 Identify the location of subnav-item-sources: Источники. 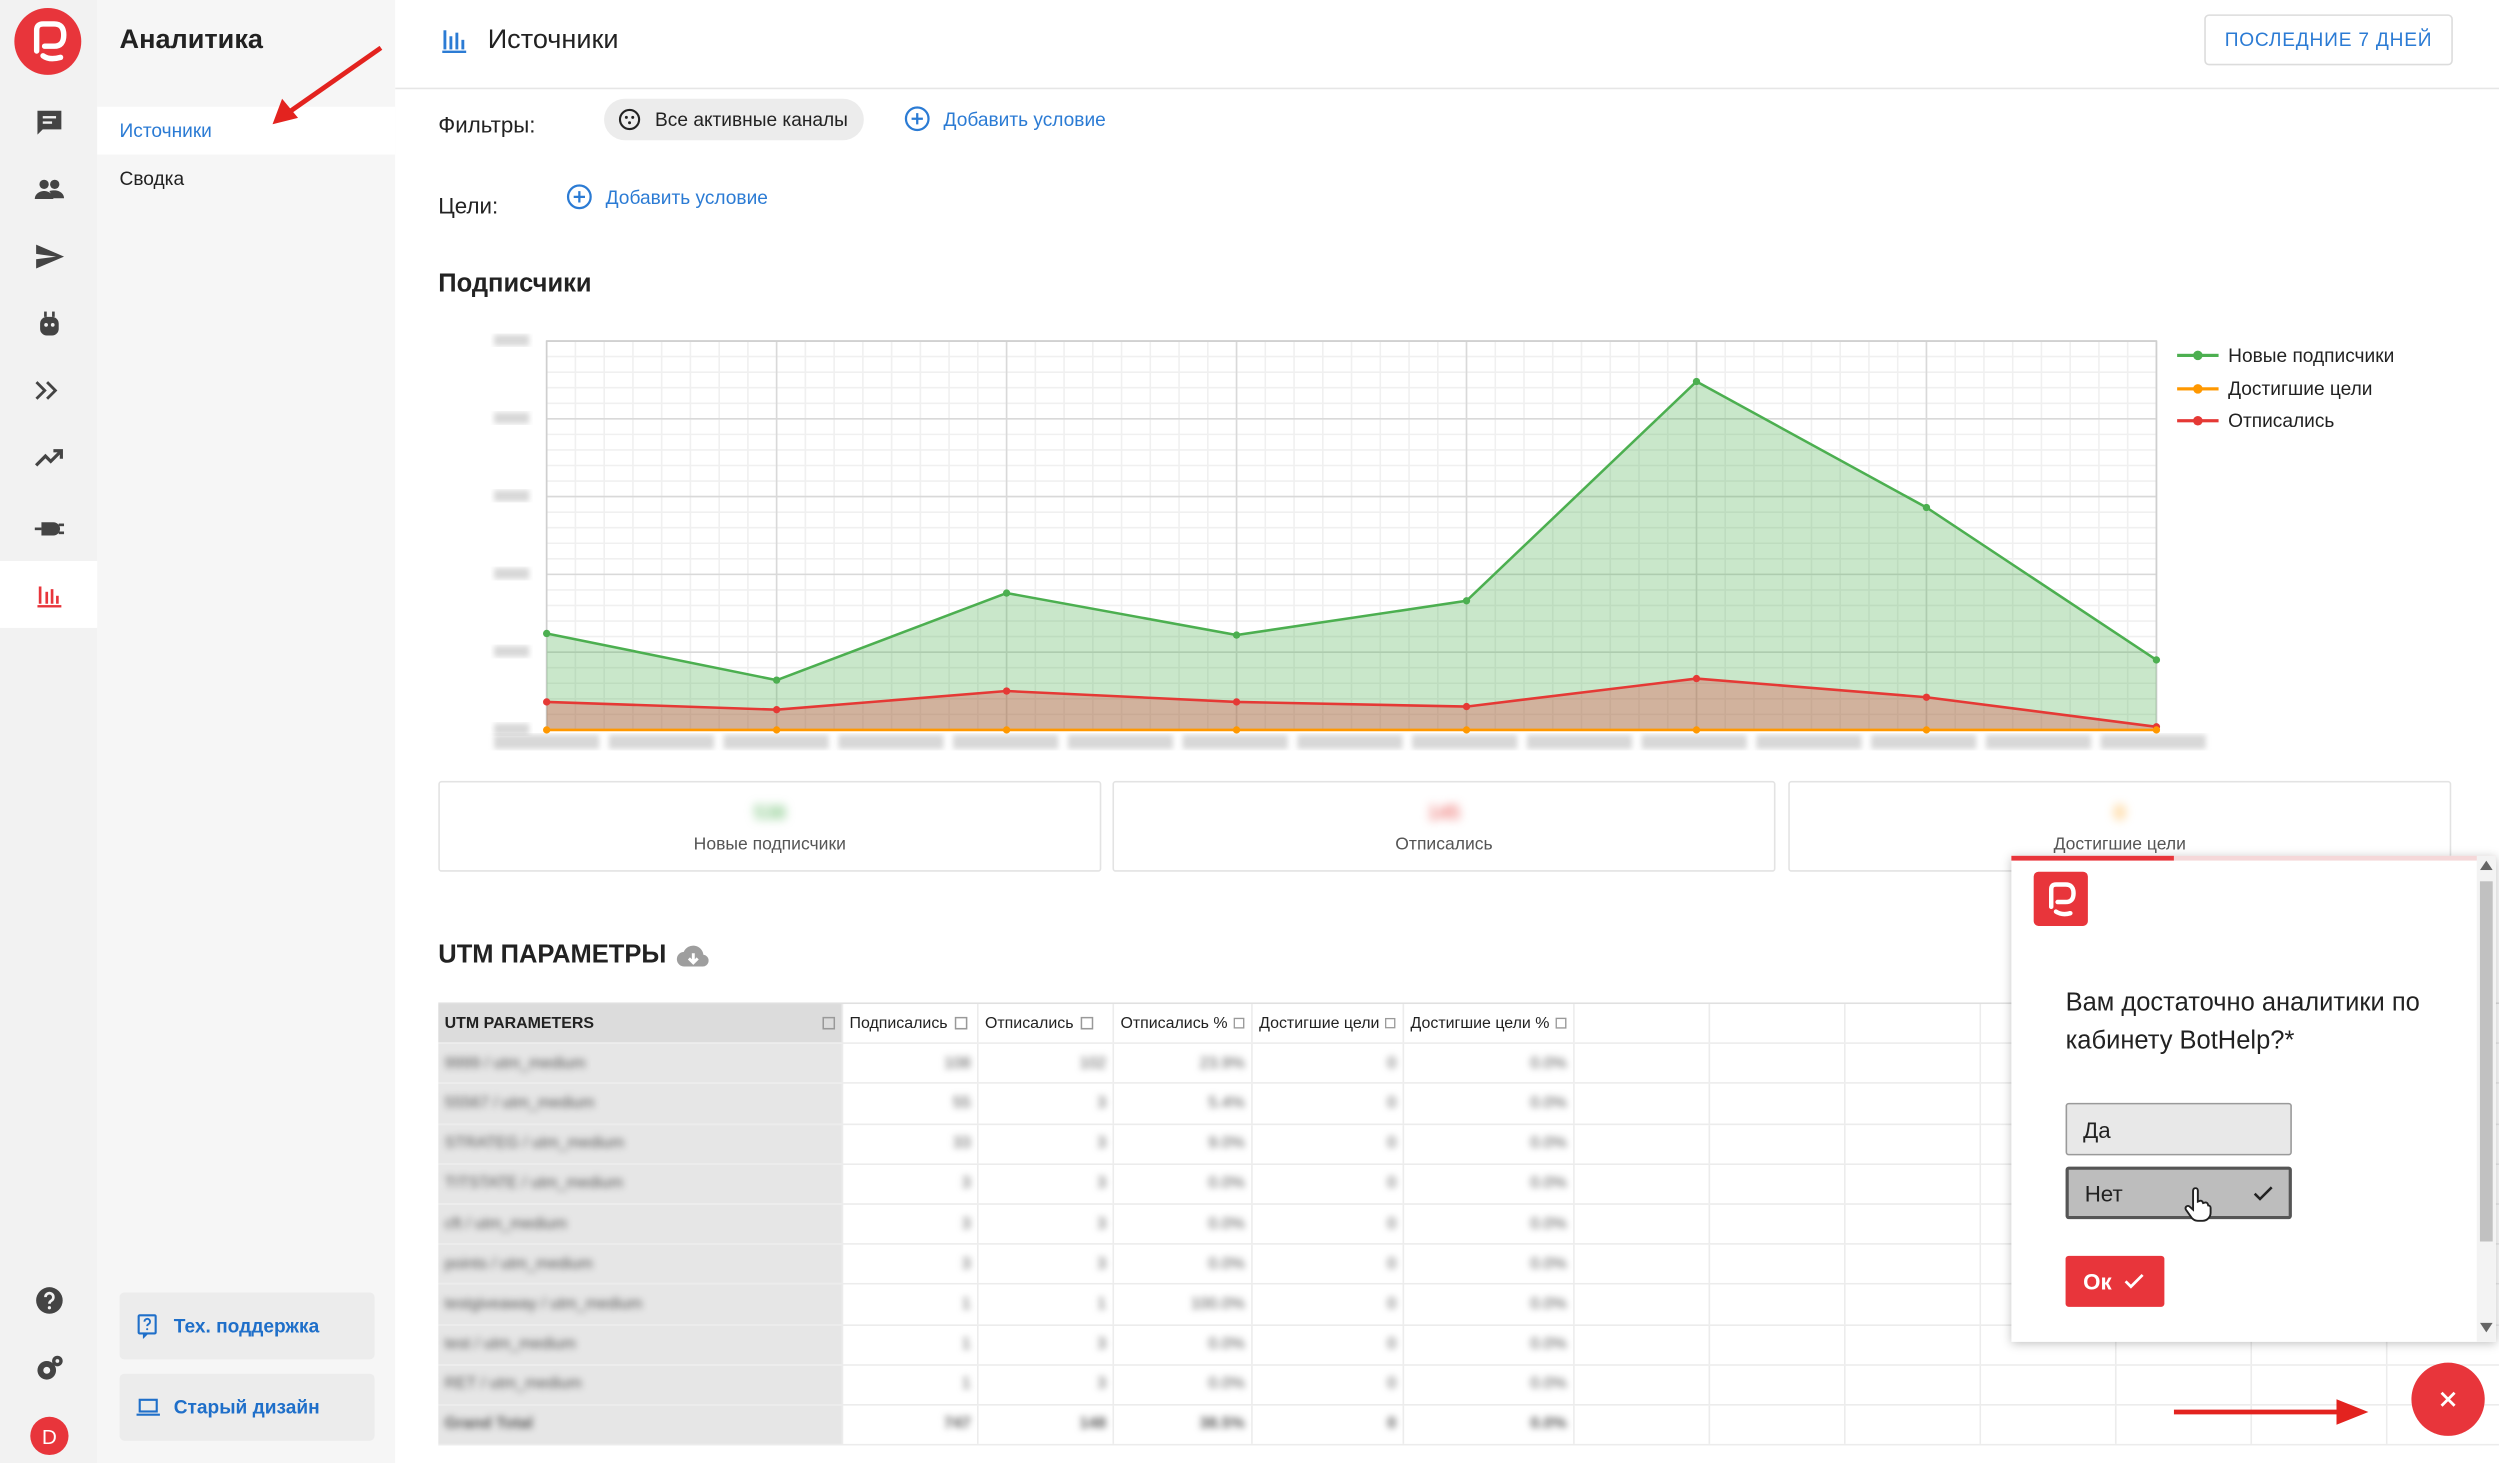
(246, 130).